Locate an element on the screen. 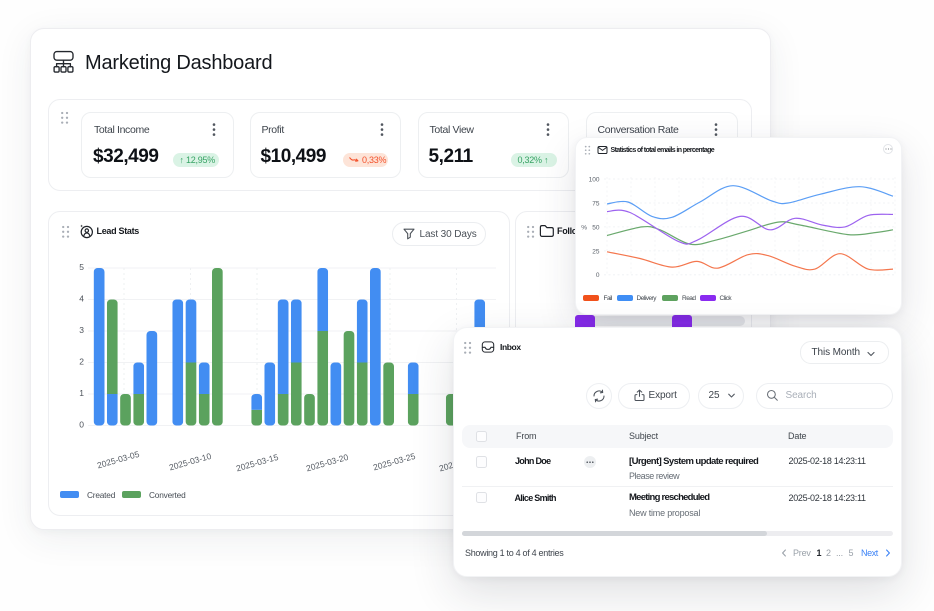 The width and height of the screenshot is (934, 611). svg-text: 25 is located at coordinates (596, 251).